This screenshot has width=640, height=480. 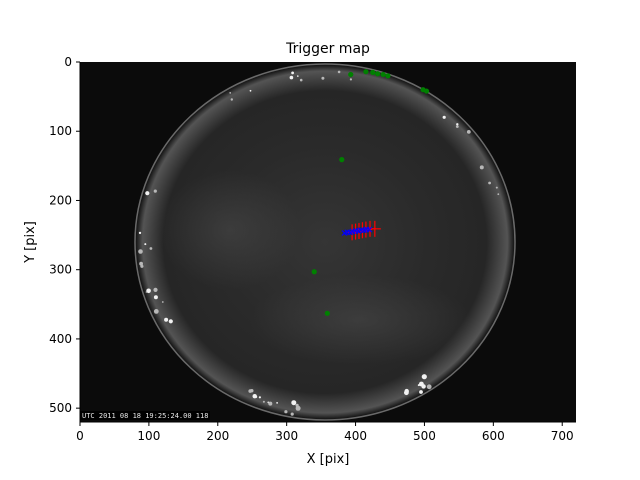 What do you see at coordinates (80, 436) in the screenshot?
I see `x-tick-label: 0` at bounding box center [80, 436].